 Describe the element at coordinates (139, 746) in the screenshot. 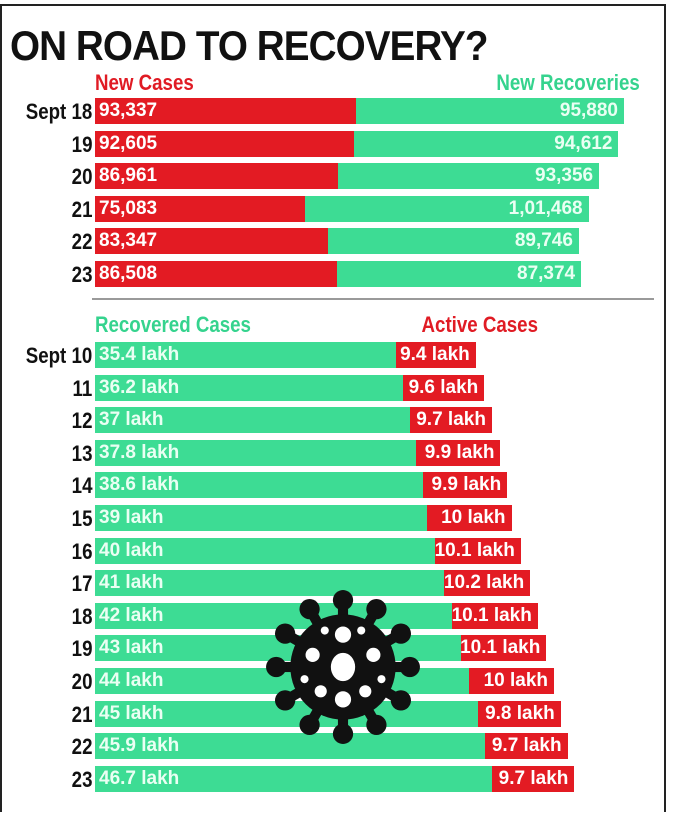

I see `data-label-recovered-cases: 45.9 lakh` at that location.